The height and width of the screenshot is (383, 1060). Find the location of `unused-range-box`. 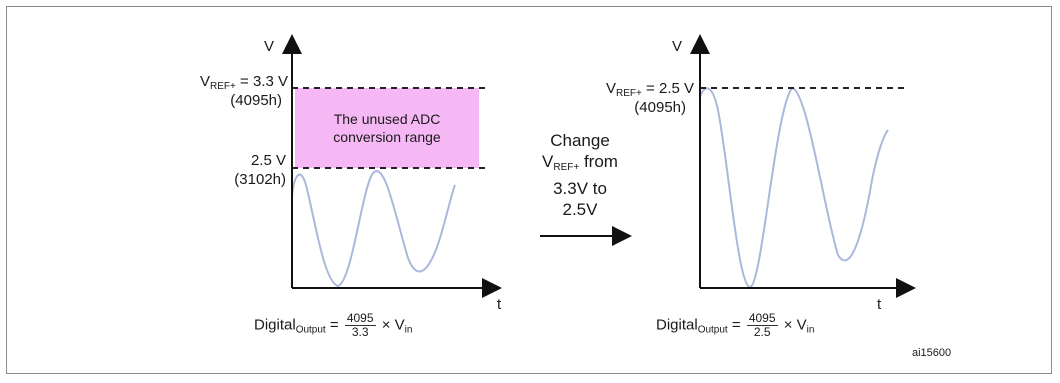

unused-range-box is located at coordinates (387, 128).